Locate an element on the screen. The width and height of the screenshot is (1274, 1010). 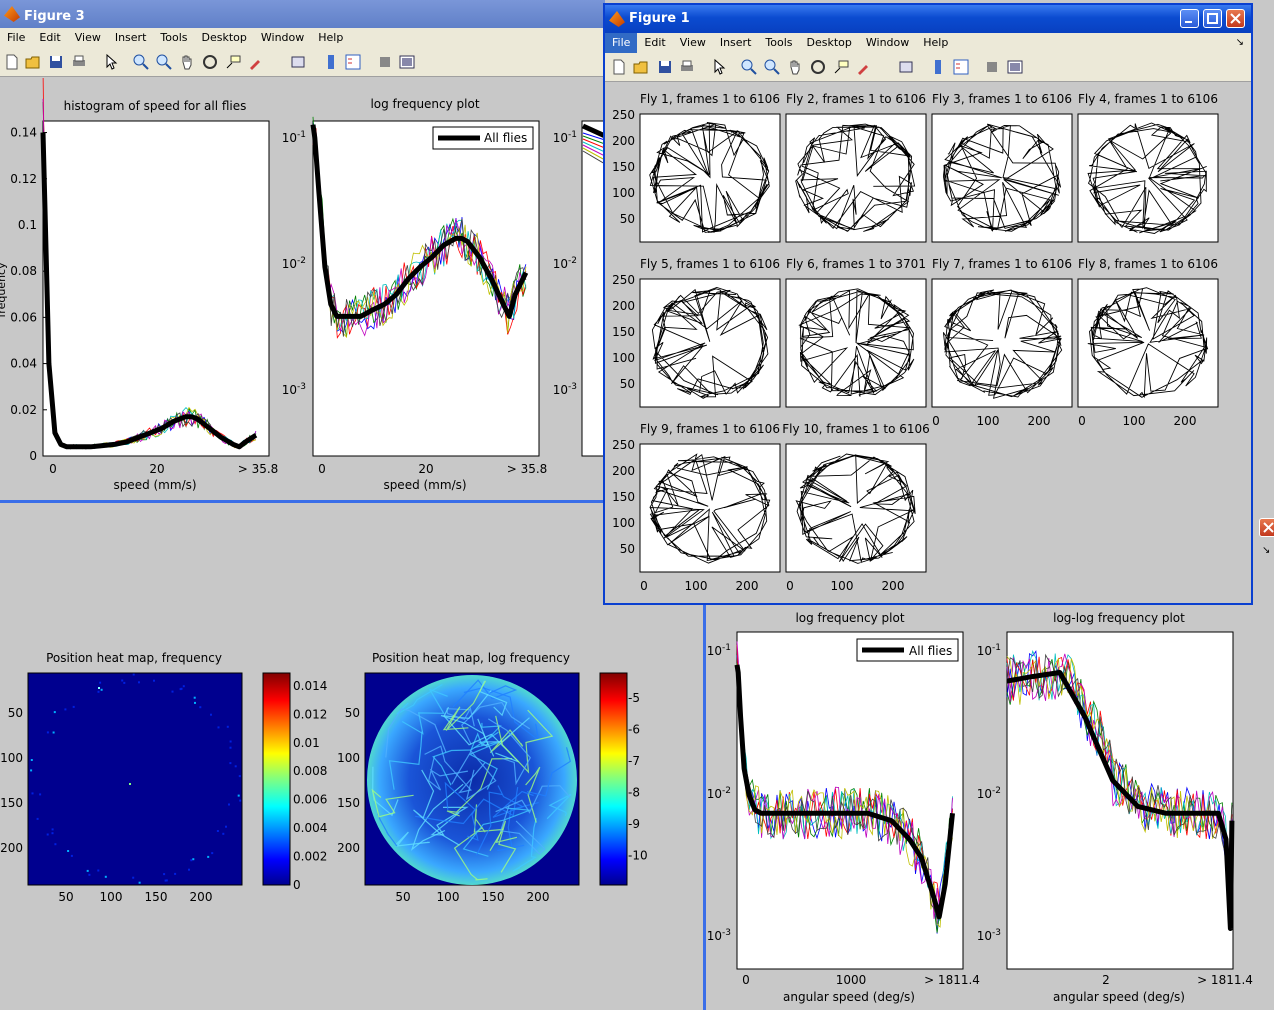
speed-hist-xlabel: speed (mm/s) is located at coordinates (154, 485).